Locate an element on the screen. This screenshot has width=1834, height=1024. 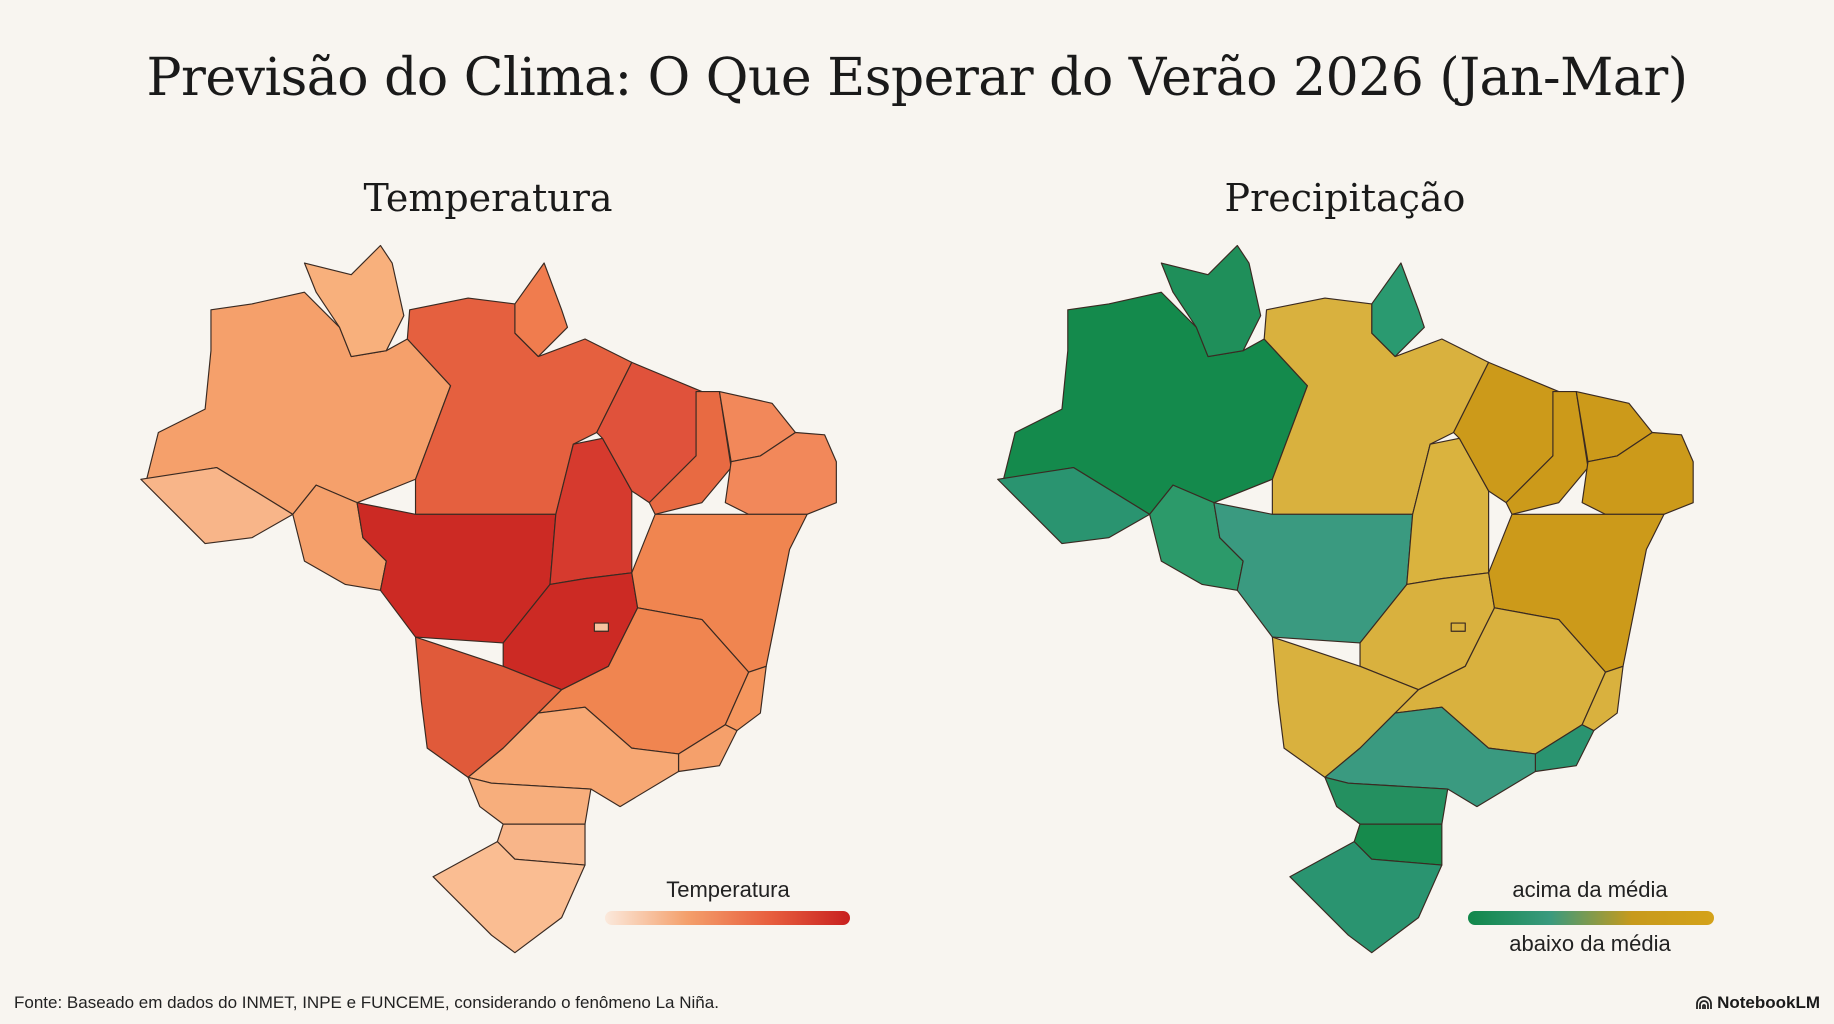
temperature-state-mt is located at coordinates (456, 573).